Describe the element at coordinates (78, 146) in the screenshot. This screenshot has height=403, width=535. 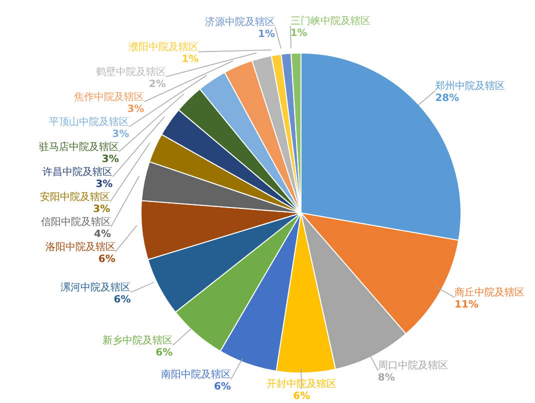
I see `slice-label: 驻马店中院及辖区` at that location.